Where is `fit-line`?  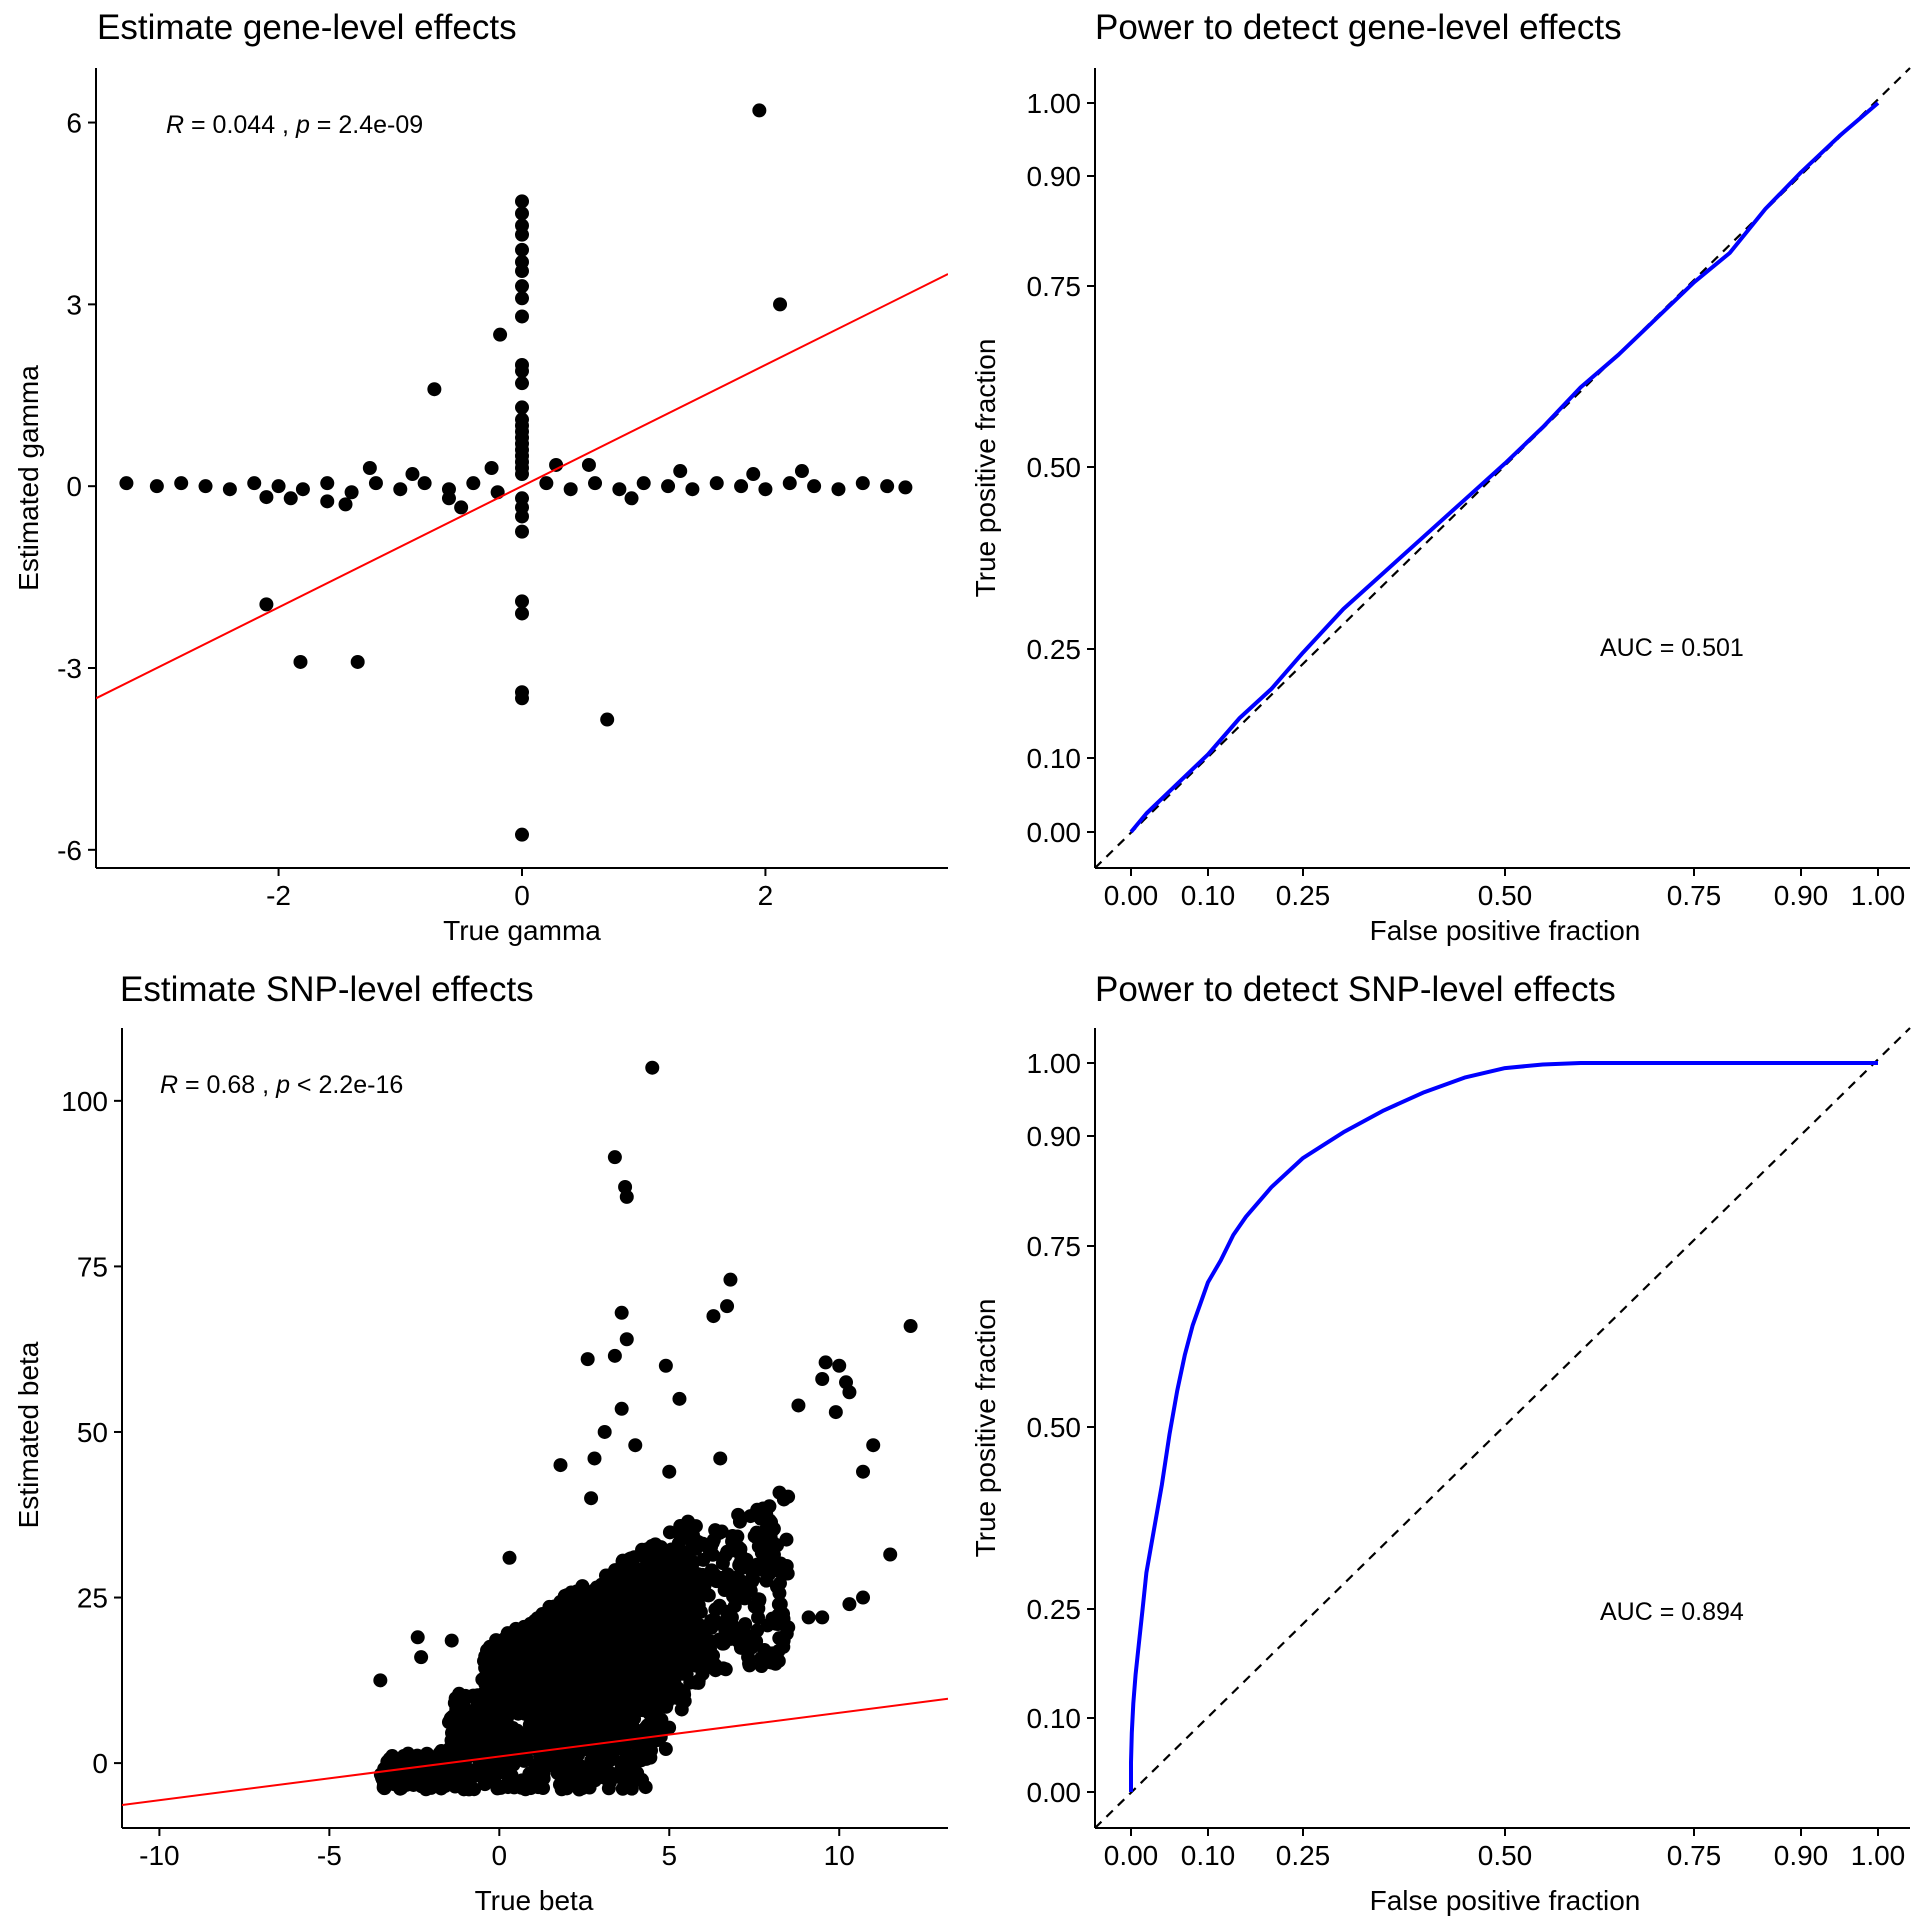
fit-line is located at coordinates (535, 1751).